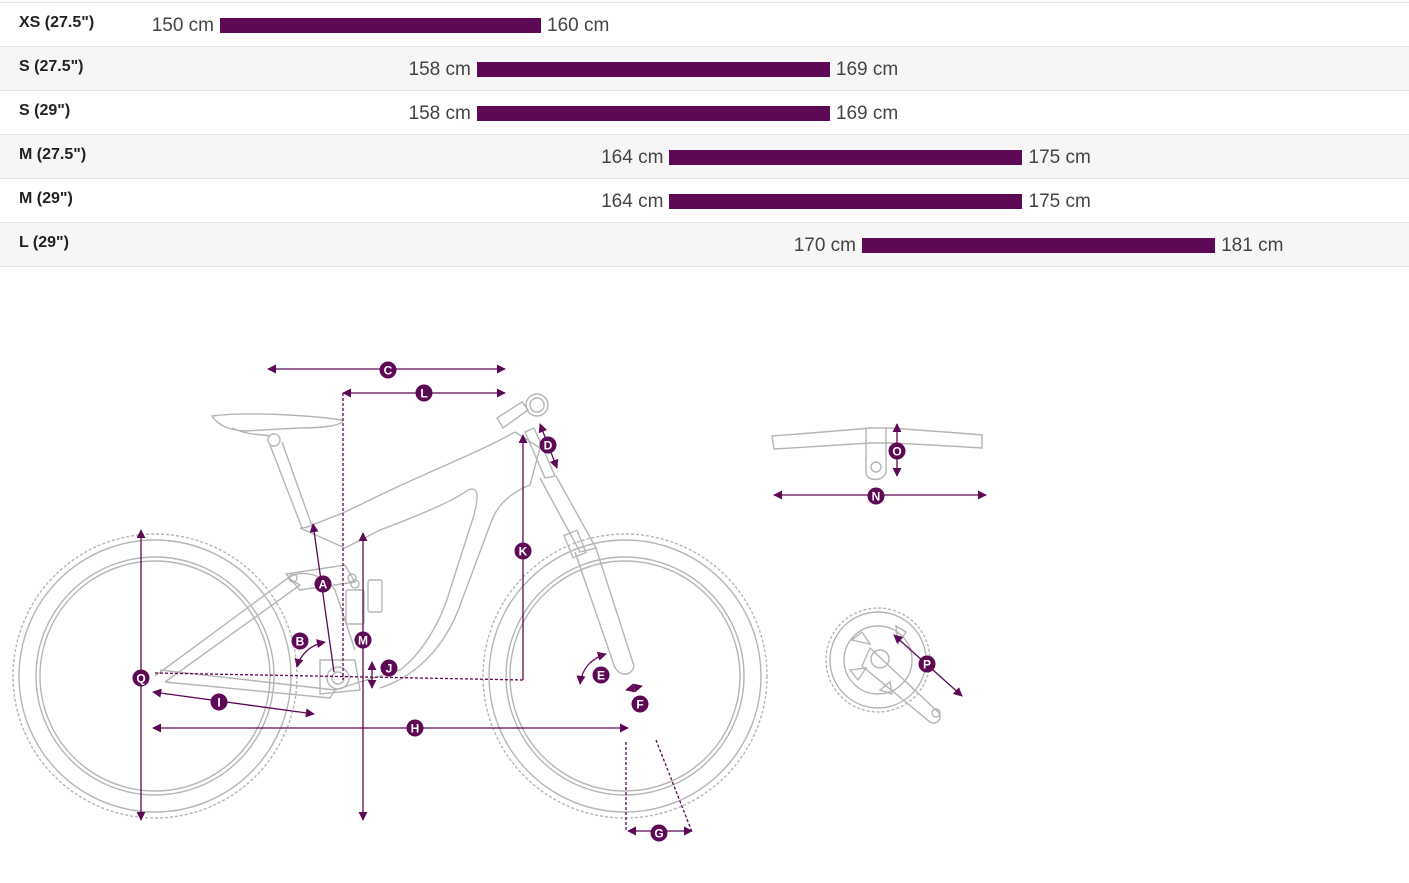  I want to click on size-label: XS (27.5"), so click(57, 22).